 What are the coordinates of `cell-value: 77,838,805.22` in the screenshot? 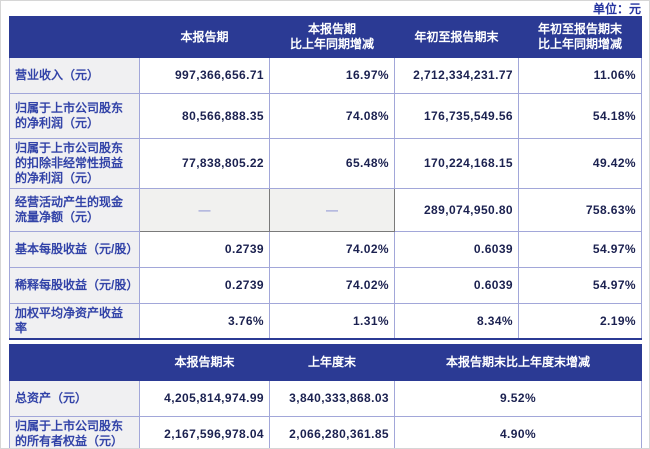 It's located at (204, 163).